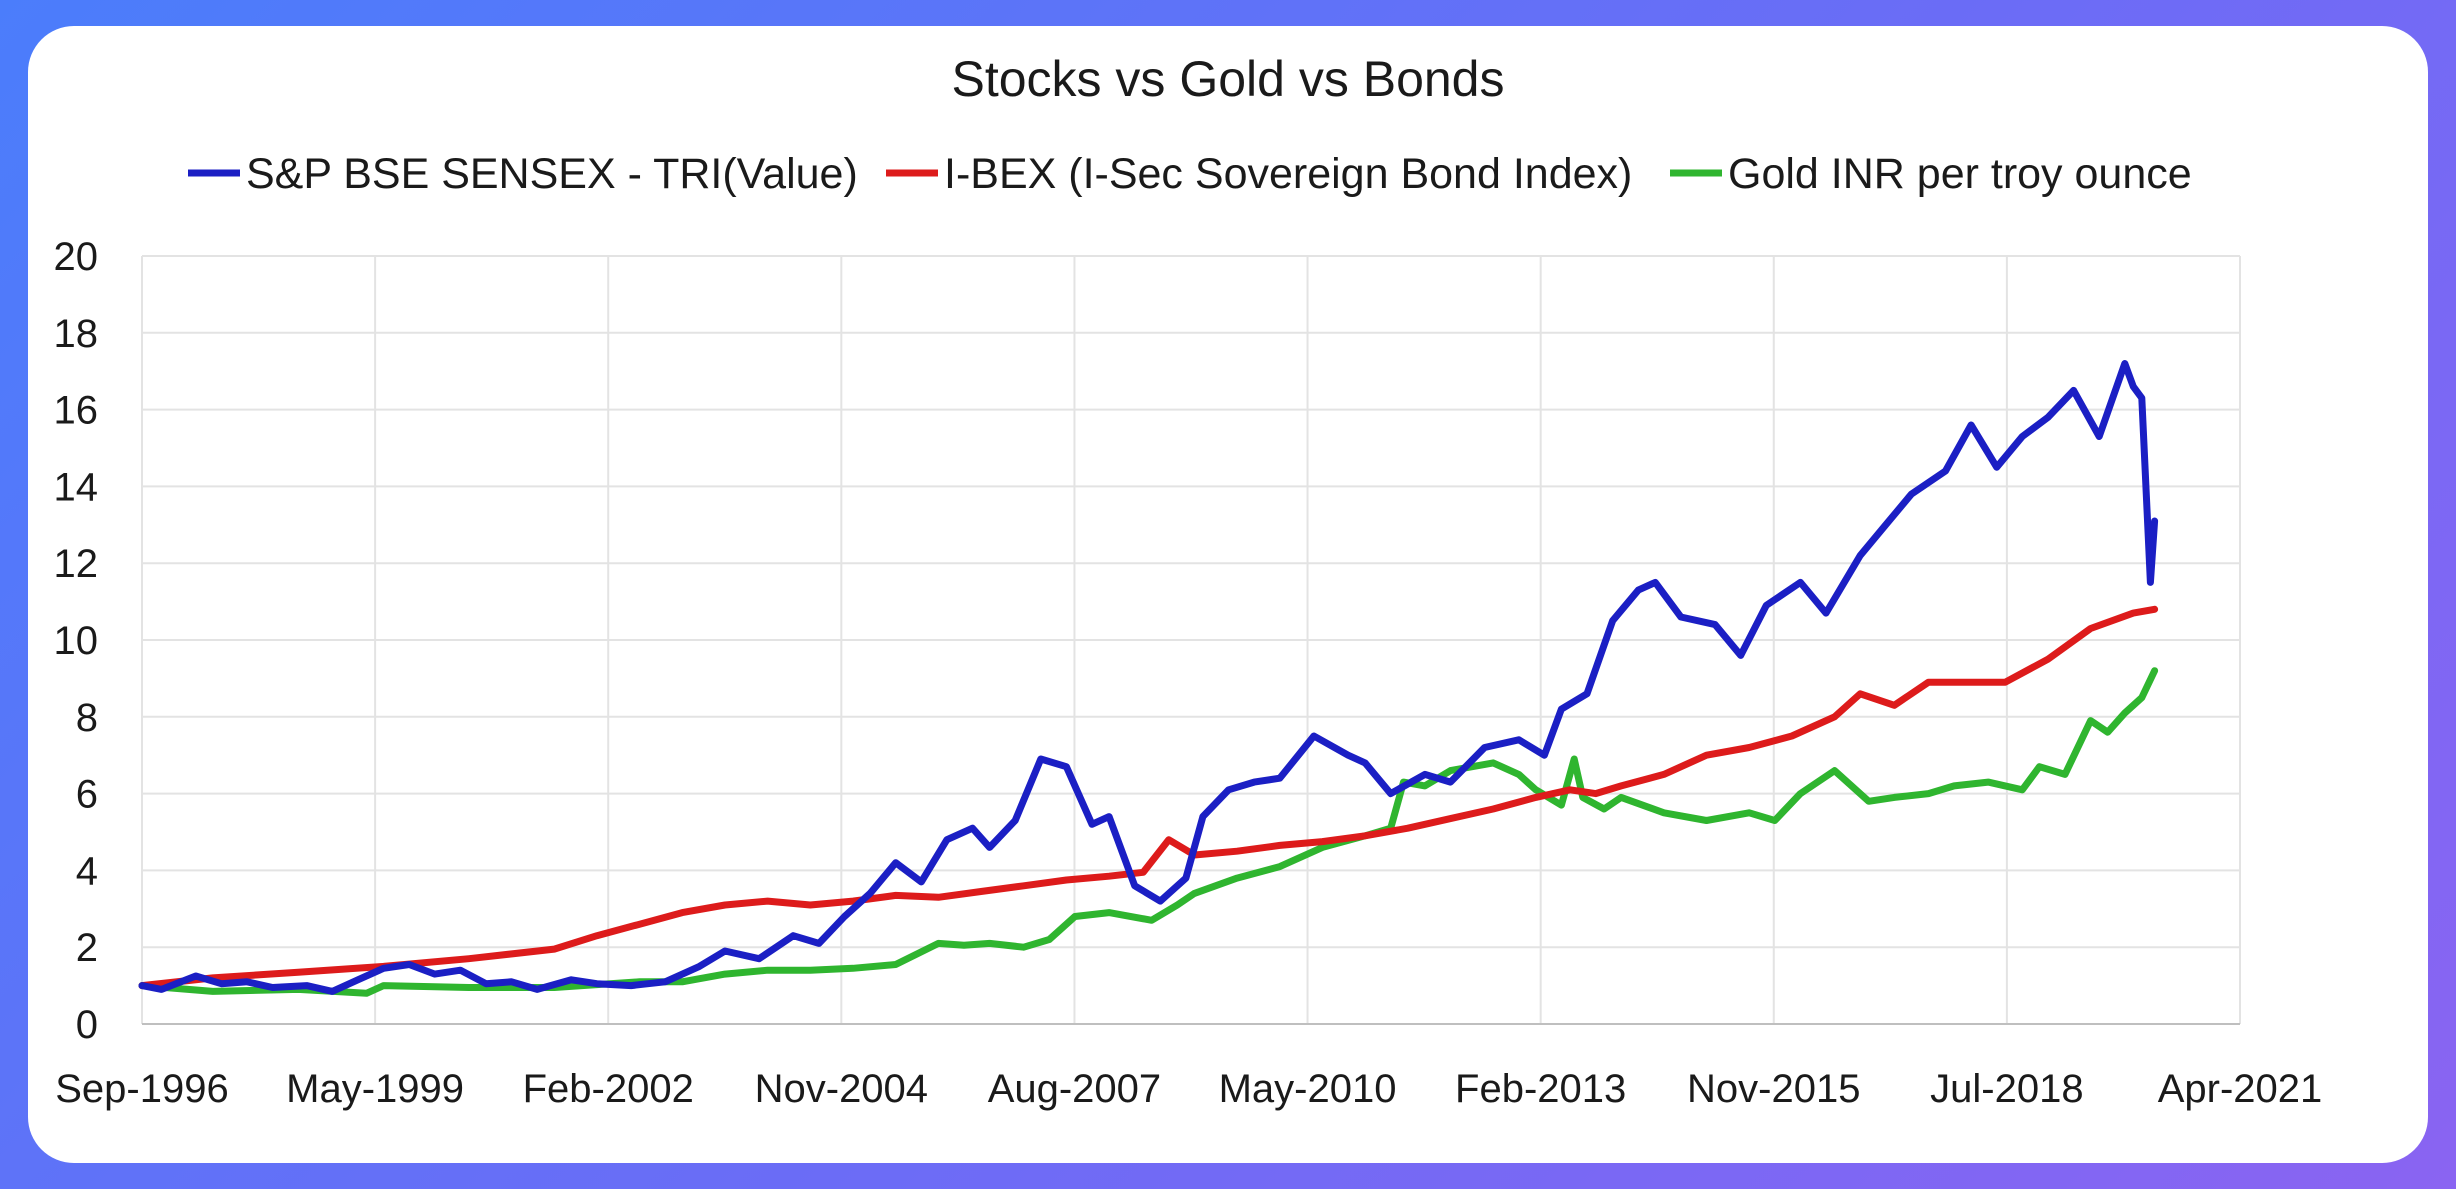 This screenshot has width=2456, height=1189. I want to click on y-tick-label: 14, so click(76, 487).